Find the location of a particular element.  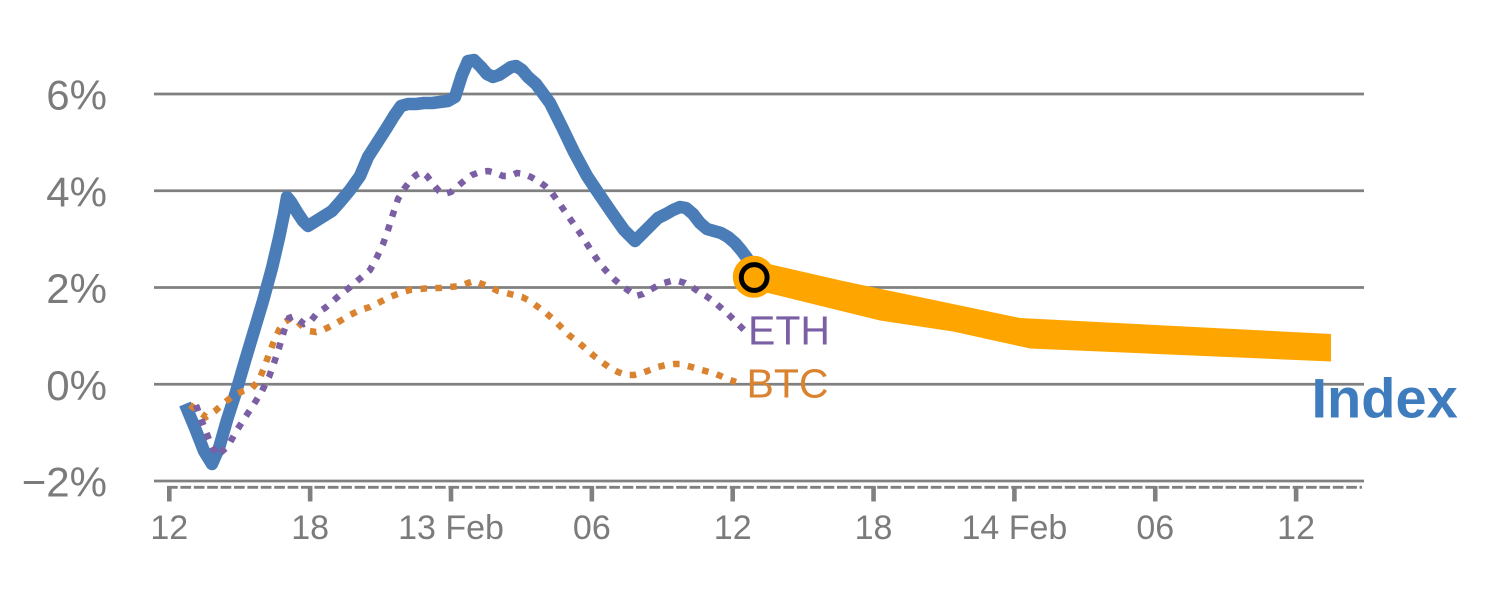

svg-text: 13 Feb is located at coordinates (451, 528).